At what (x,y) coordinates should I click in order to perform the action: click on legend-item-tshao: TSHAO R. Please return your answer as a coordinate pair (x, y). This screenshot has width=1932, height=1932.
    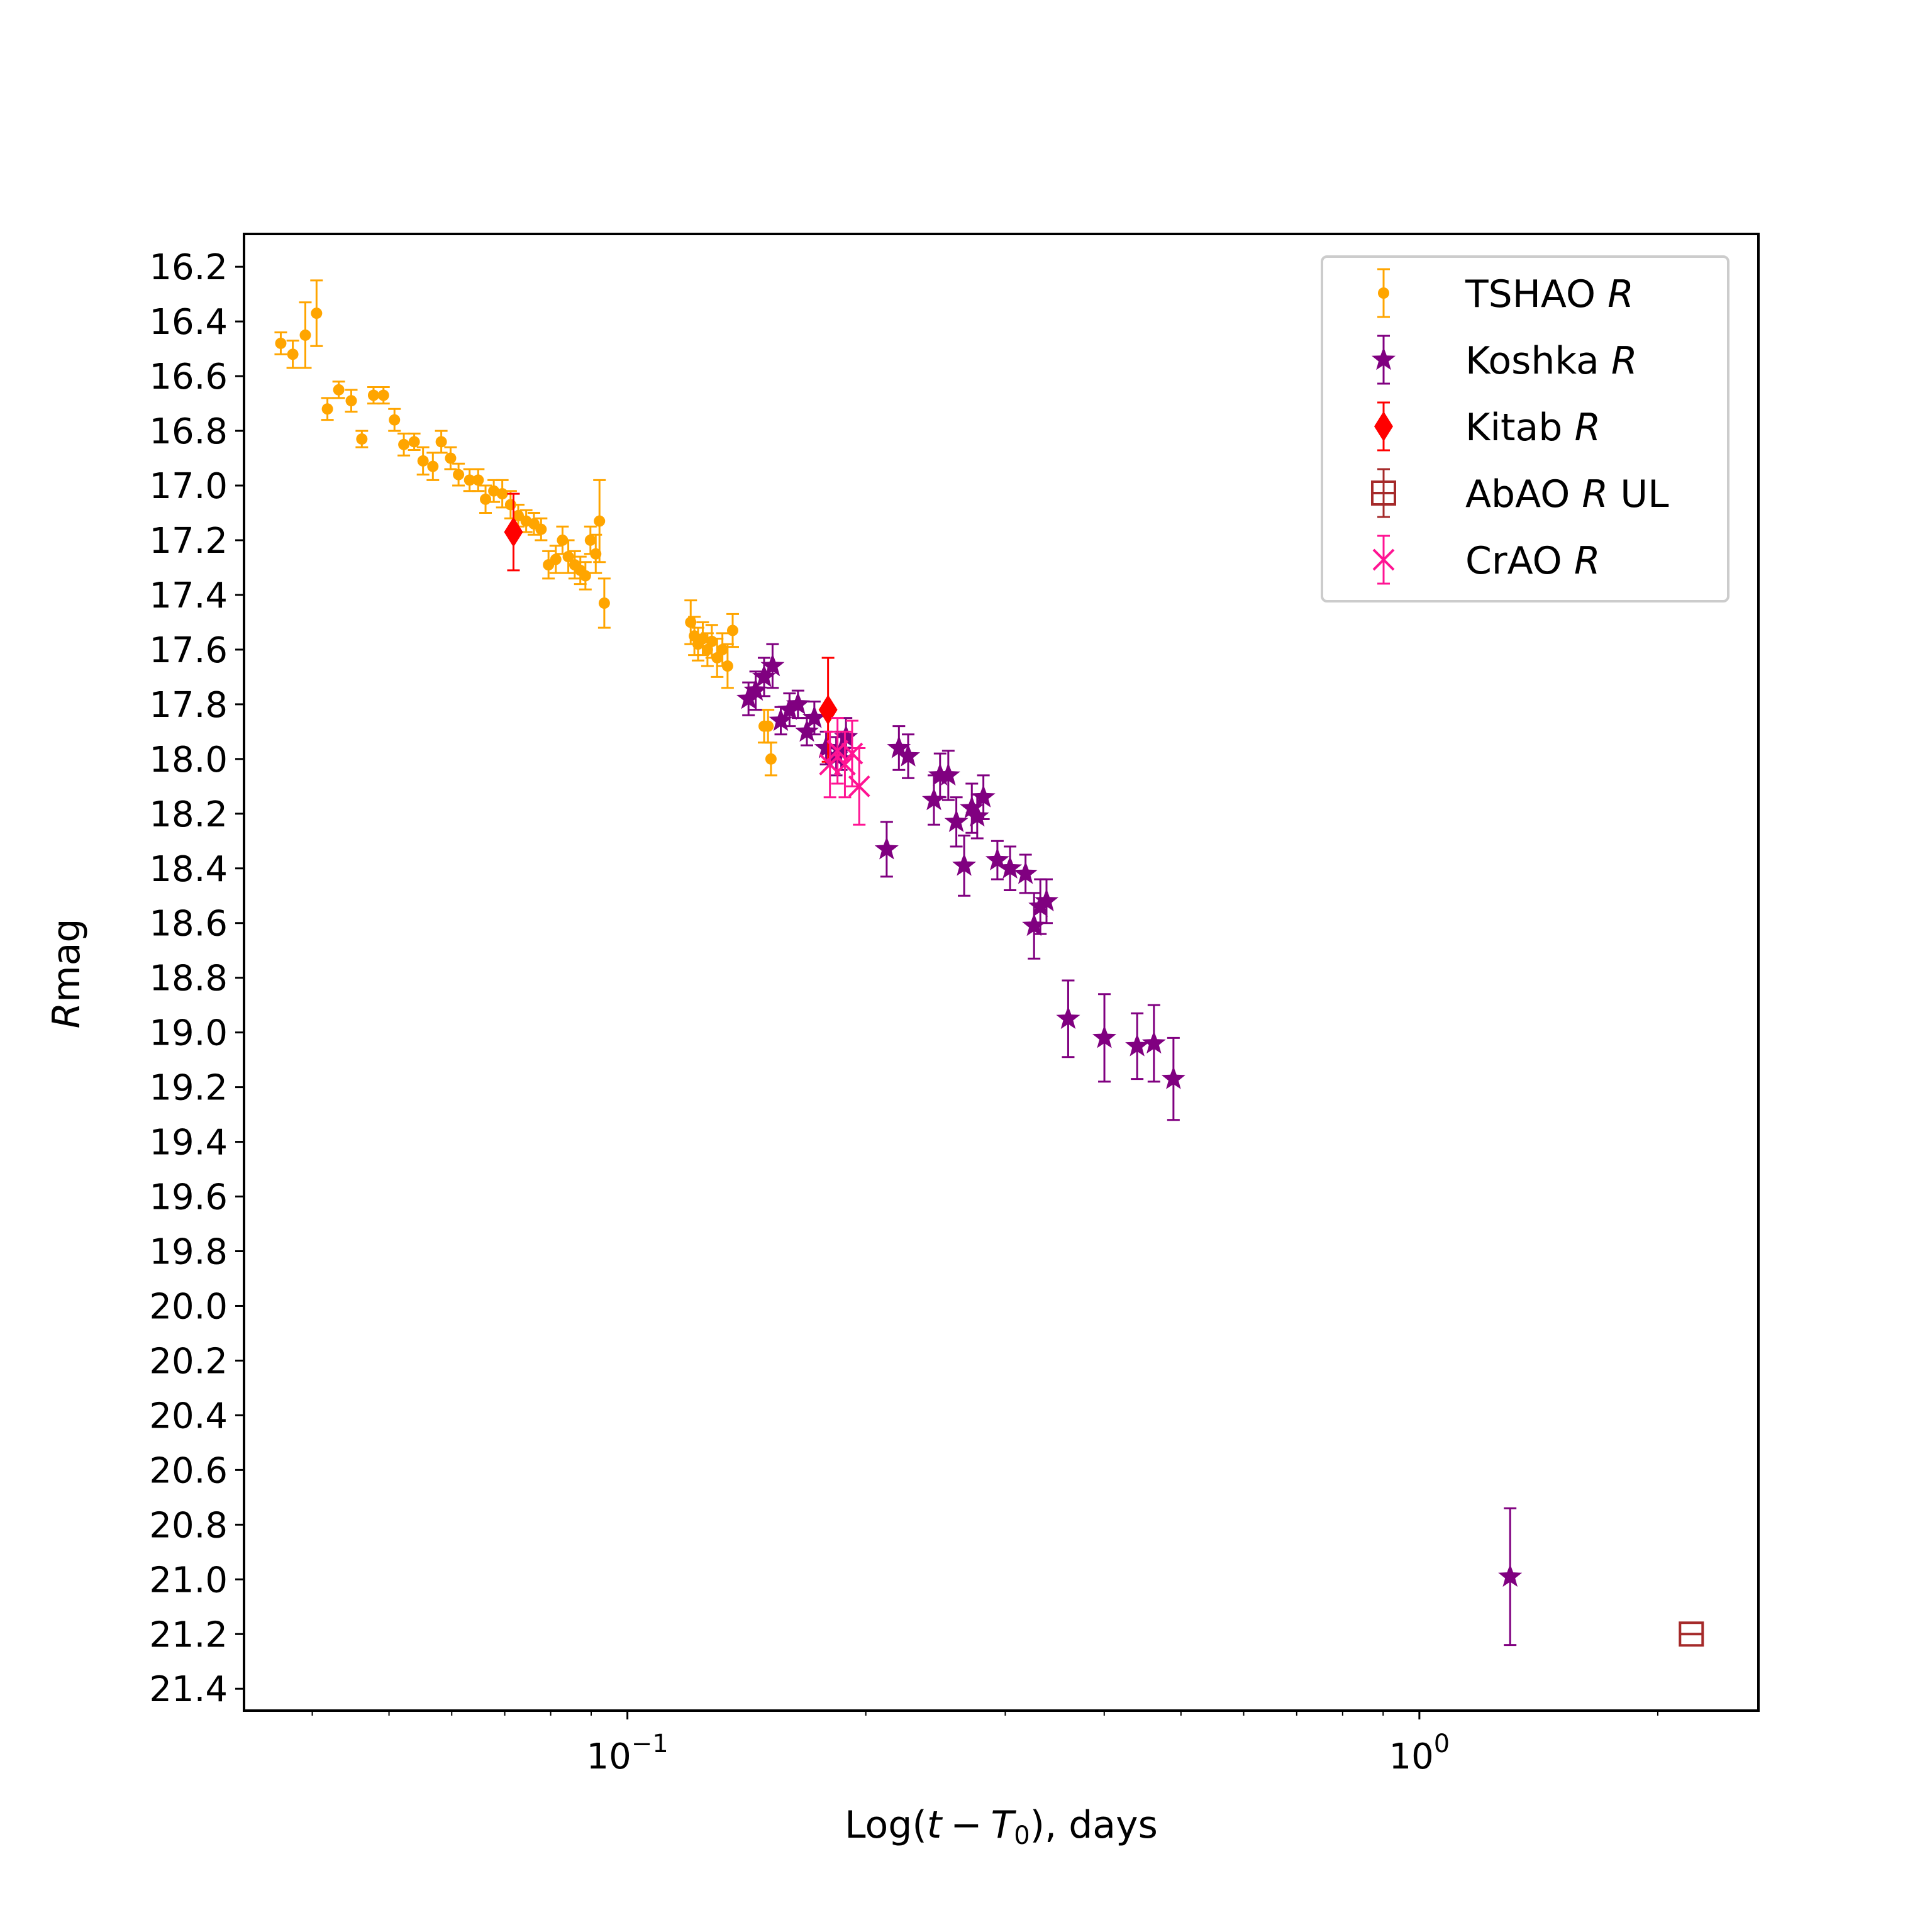
    Looking at the image, I should click on (1505, 293).